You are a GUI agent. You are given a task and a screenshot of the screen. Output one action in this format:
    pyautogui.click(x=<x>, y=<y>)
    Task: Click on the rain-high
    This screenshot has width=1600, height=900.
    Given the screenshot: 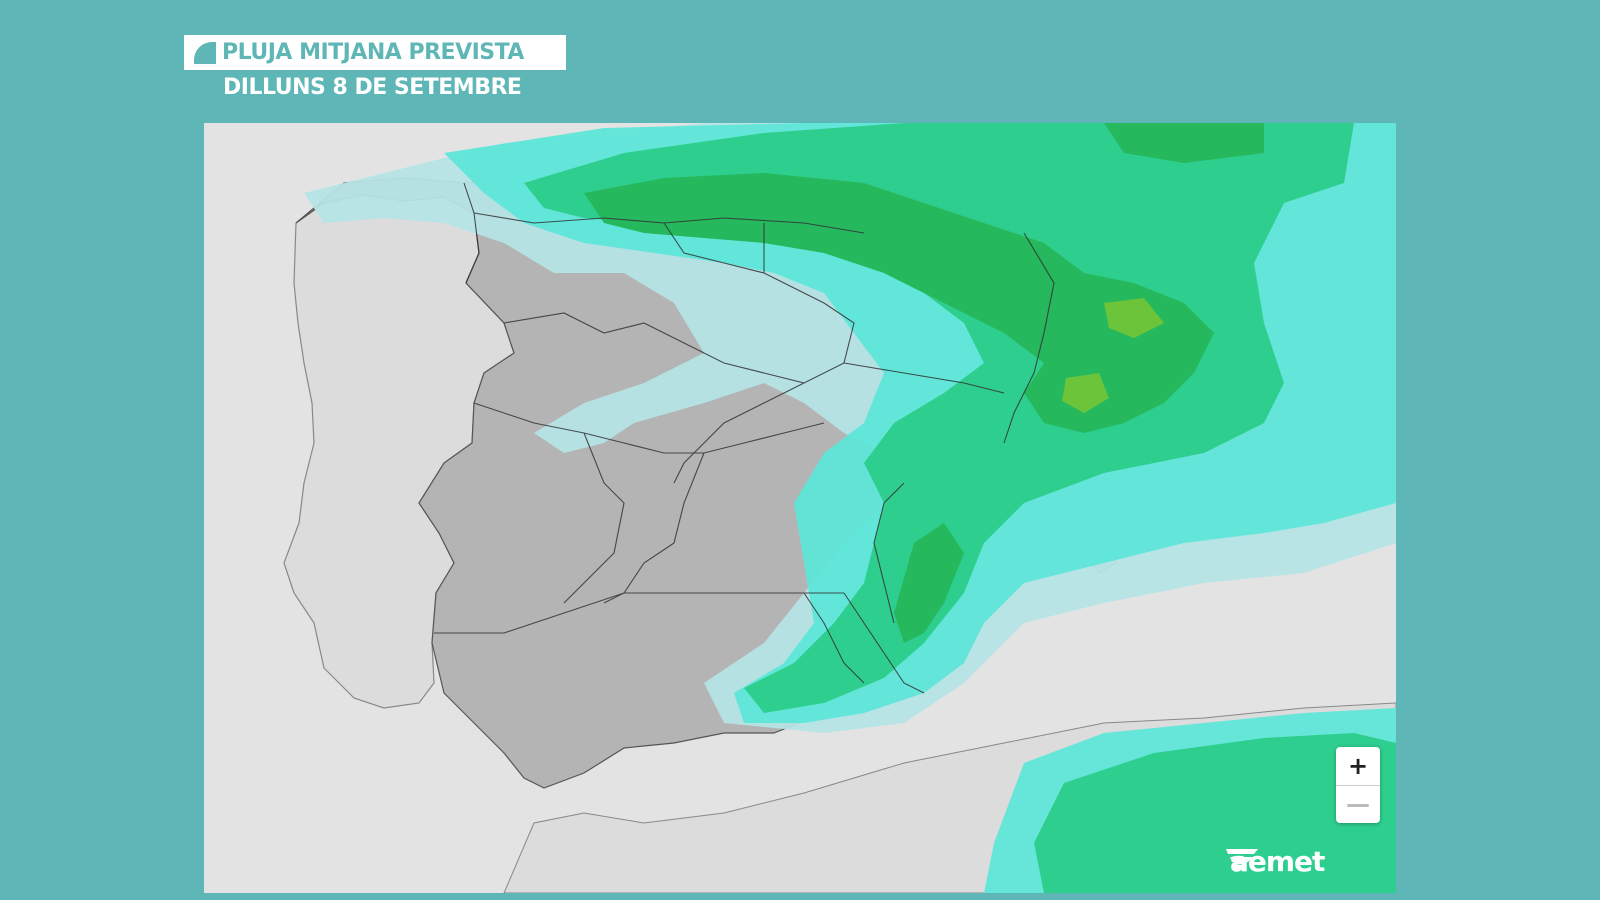 What is the action you would take?
    pyautogui.click(x=899, y=303)
    